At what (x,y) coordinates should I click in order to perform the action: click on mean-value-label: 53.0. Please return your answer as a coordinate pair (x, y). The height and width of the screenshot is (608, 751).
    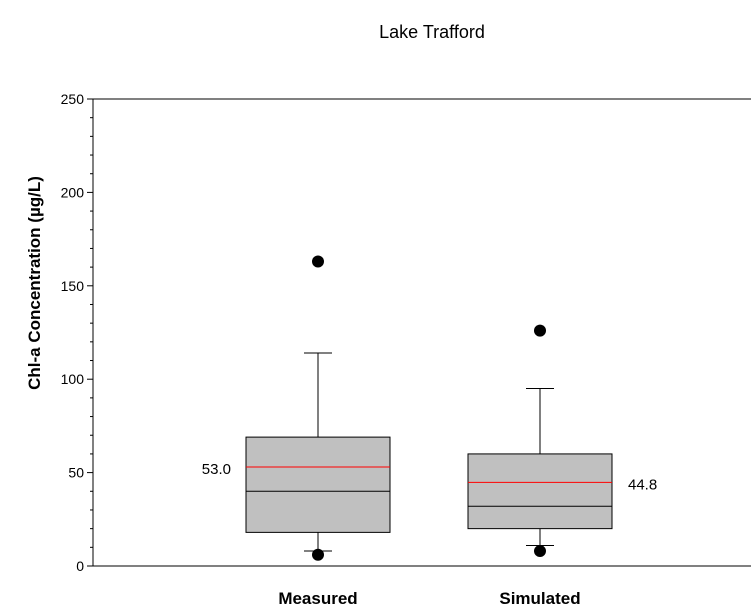
    Looking at the image, I should click on (216, 469).